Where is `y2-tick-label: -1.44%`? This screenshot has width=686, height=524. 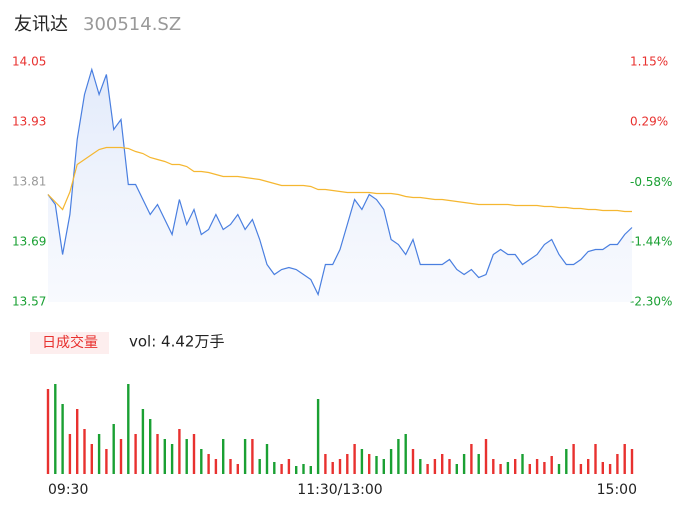 y2-tick-label: -1.44% is located at coordinates (651, 242).